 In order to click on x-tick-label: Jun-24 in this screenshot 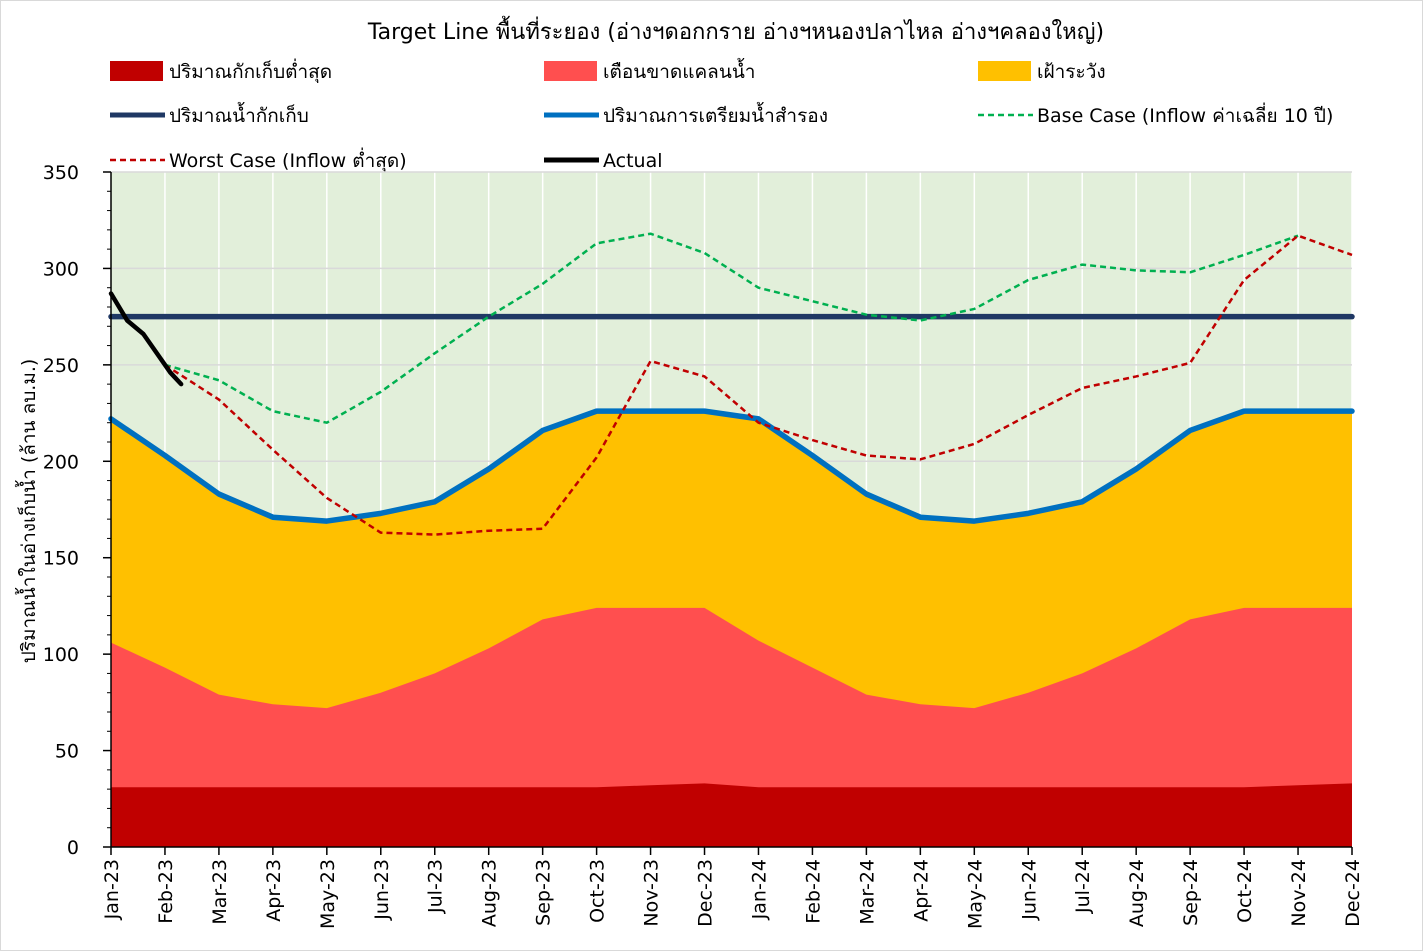, I will do `click(1029, 890)`.